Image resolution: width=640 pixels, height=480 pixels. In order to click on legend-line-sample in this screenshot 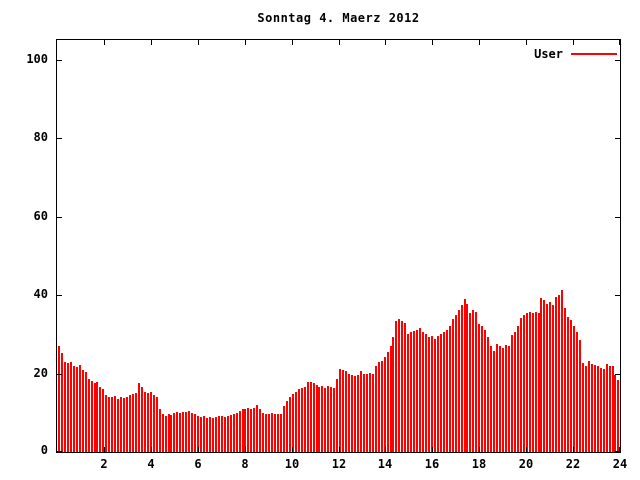, I will do `click(594, 54)`.